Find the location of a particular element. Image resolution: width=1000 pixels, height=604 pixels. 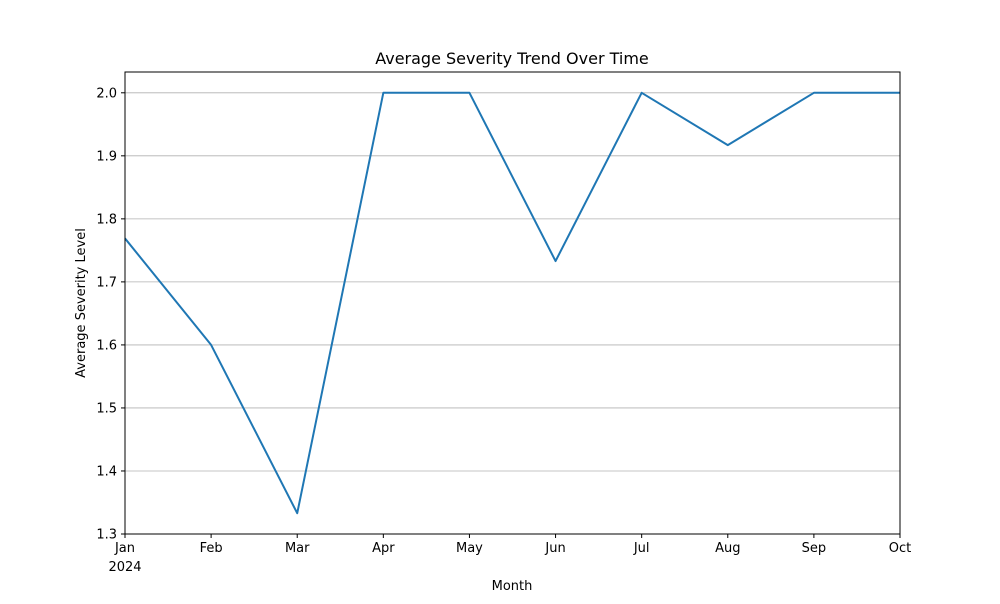

y-tick-label: 2.0 is located at coordinates (106, 93).